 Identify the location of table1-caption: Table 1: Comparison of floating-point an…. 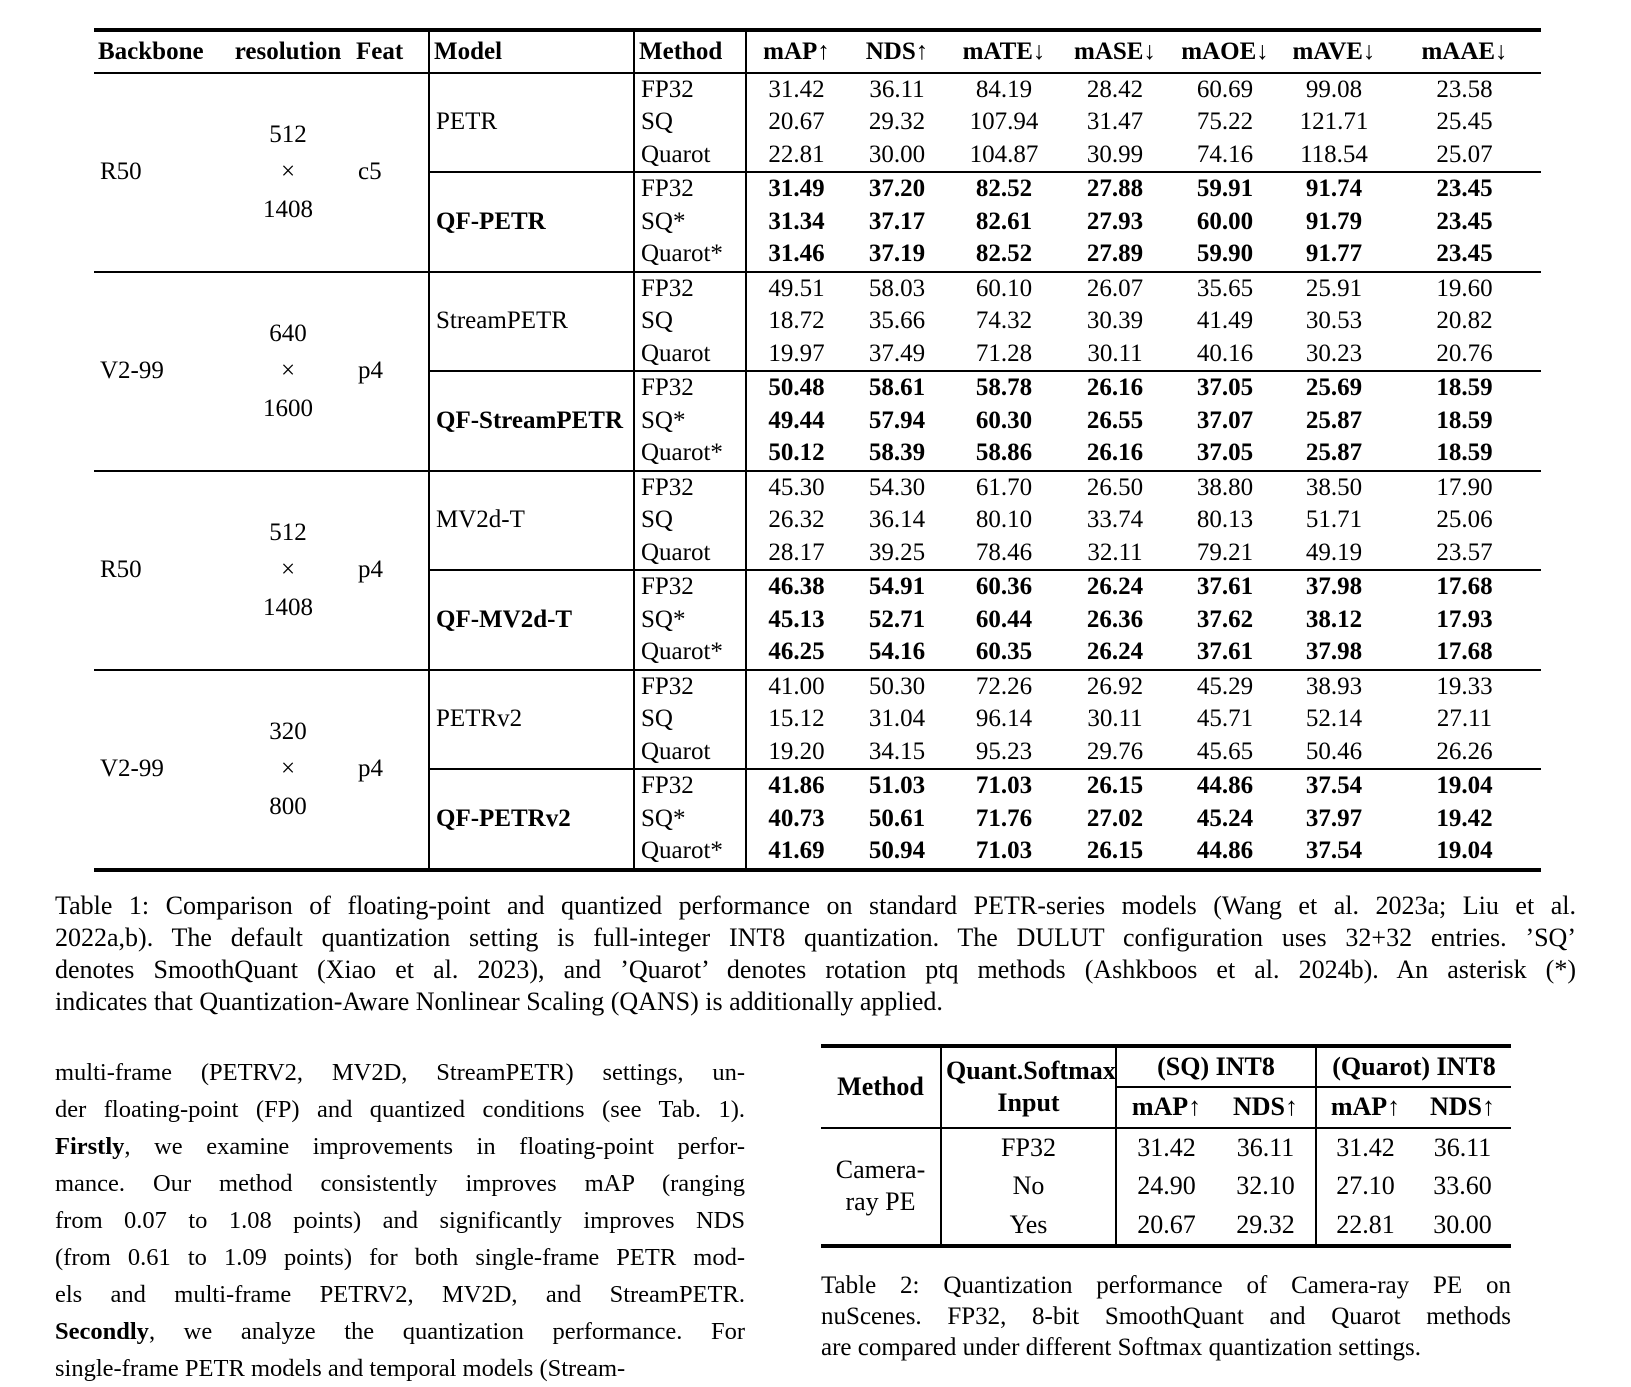
(815, 954).